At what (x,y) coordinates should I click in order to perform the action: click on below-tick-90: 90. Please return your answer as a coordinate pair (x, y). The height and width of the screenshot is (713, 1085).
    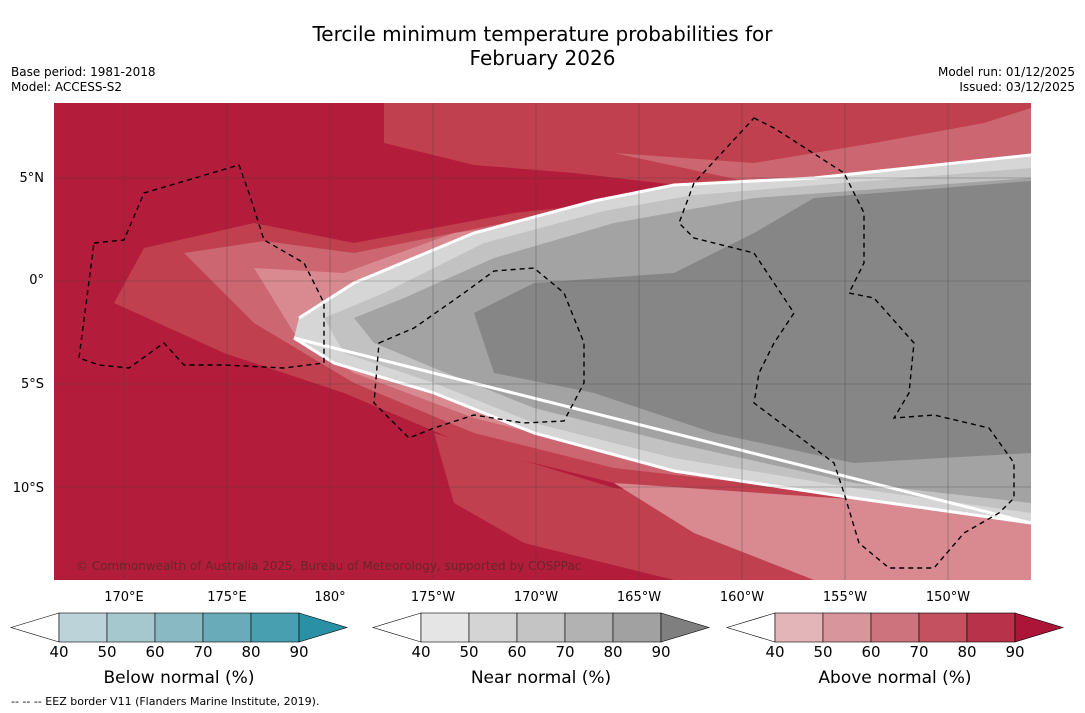
    Looking at the image, I should click on (299, 652).